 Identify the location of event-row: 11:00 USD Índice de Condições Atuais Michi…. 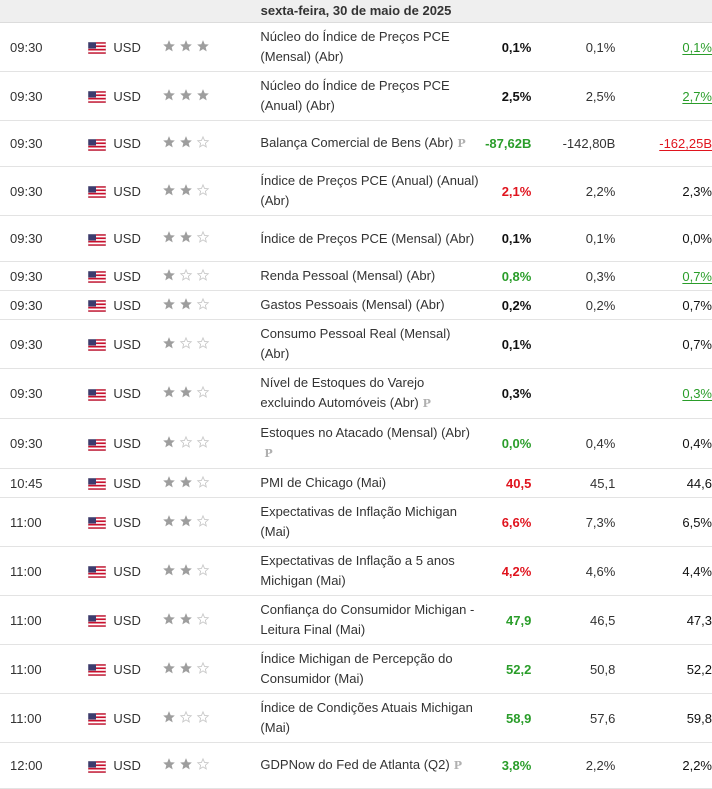
(356, 718).